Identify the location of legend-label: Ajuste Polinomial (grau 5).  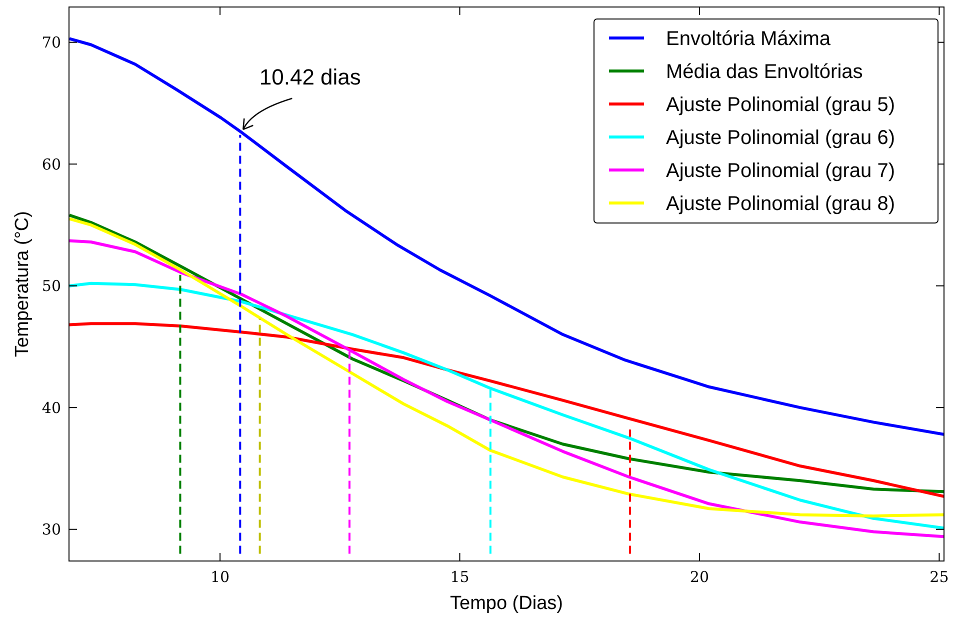
(780, 105).